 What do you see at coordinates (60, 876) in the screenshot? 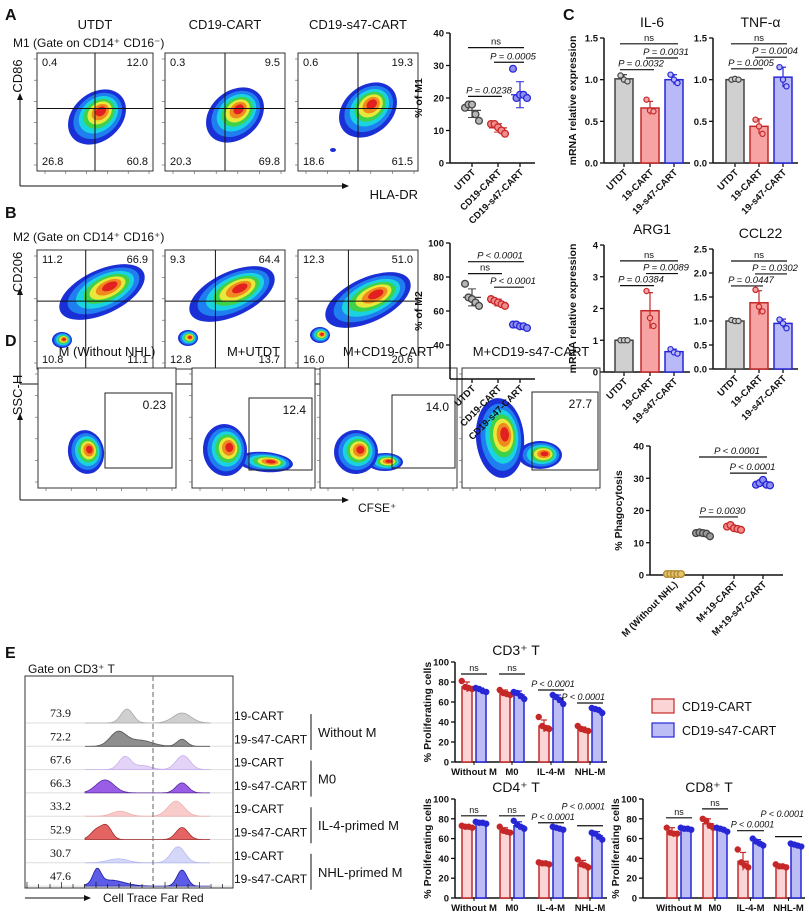
I see `proliferation-value: 47.6` at bounding box center [60, 876].